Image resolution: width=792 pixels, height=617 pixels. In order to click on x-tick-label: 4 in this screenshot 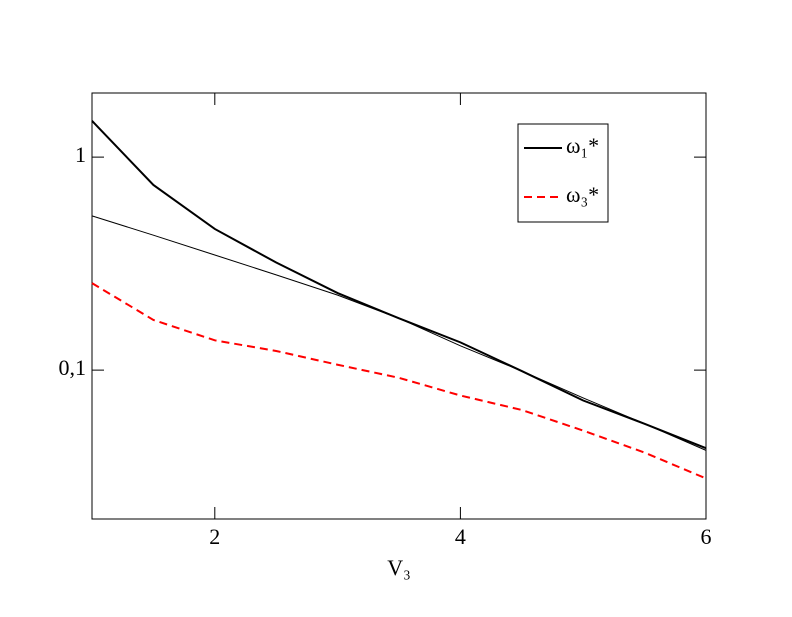, I will do `click(460, 536)`.